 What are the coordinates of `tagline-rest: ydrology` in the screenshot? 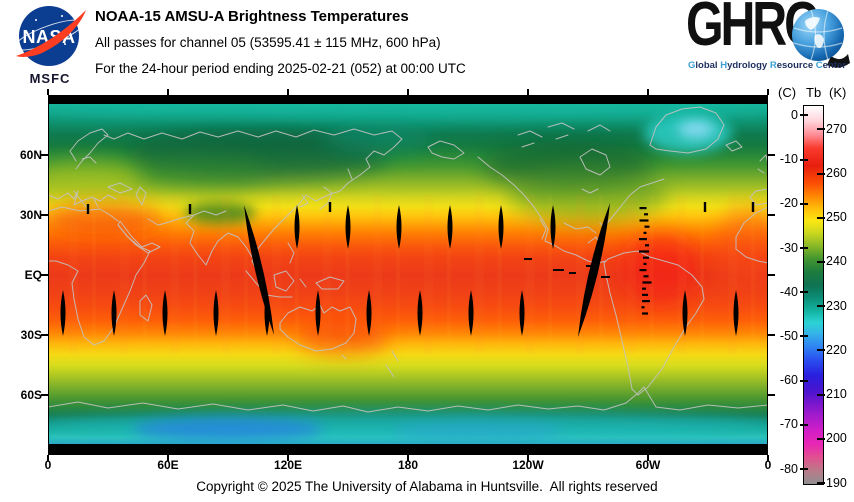 It's located at (747, 65).